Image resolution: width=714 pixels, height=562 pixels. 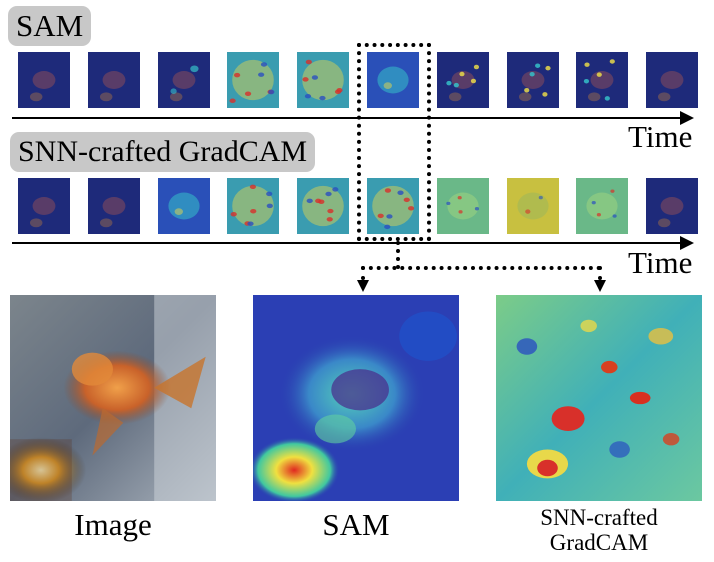 I want to click on connector-right-drop, so click(x=600, y=273).